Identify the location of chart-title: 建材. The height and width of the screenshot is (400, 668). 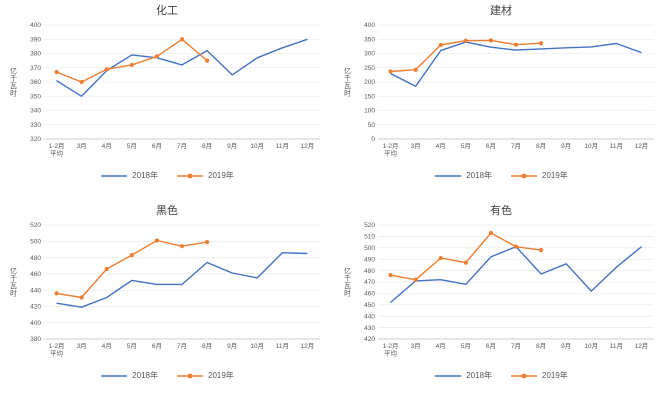
(501, 11).